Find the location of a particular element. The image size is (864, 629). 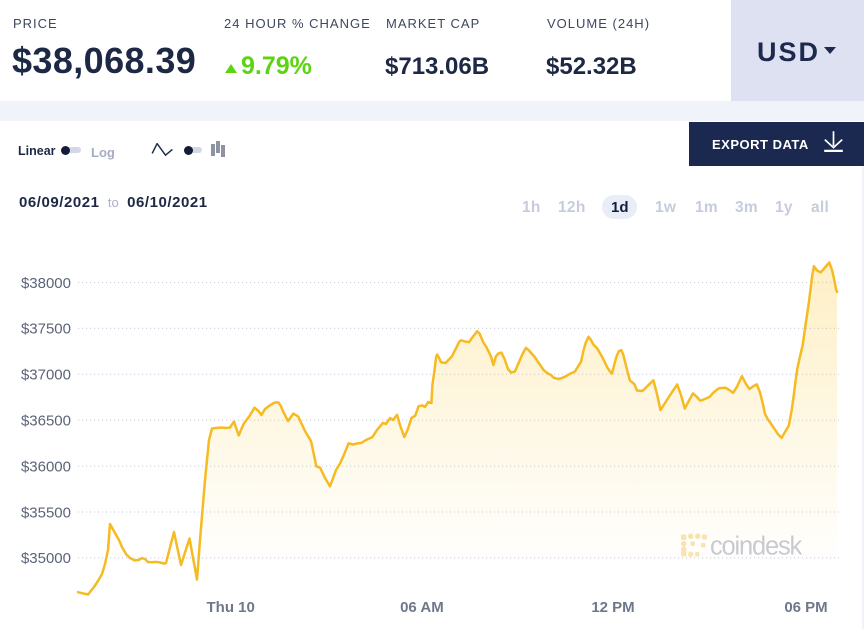

svg-text: $35500 is located at coordinates (46, 512).